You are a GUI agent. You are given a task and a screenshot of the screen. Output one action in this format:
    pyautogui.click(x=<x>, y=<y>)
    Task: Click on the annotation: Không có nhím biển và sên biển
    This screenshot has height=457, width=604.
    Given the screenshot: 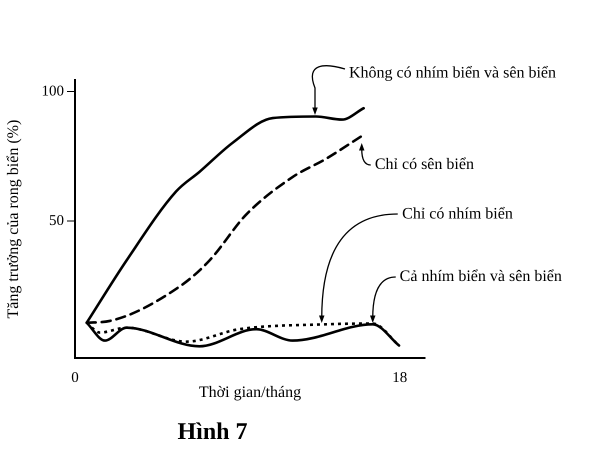 What is the action you would take?
    pyautogui.click(x=452, y=73)
    